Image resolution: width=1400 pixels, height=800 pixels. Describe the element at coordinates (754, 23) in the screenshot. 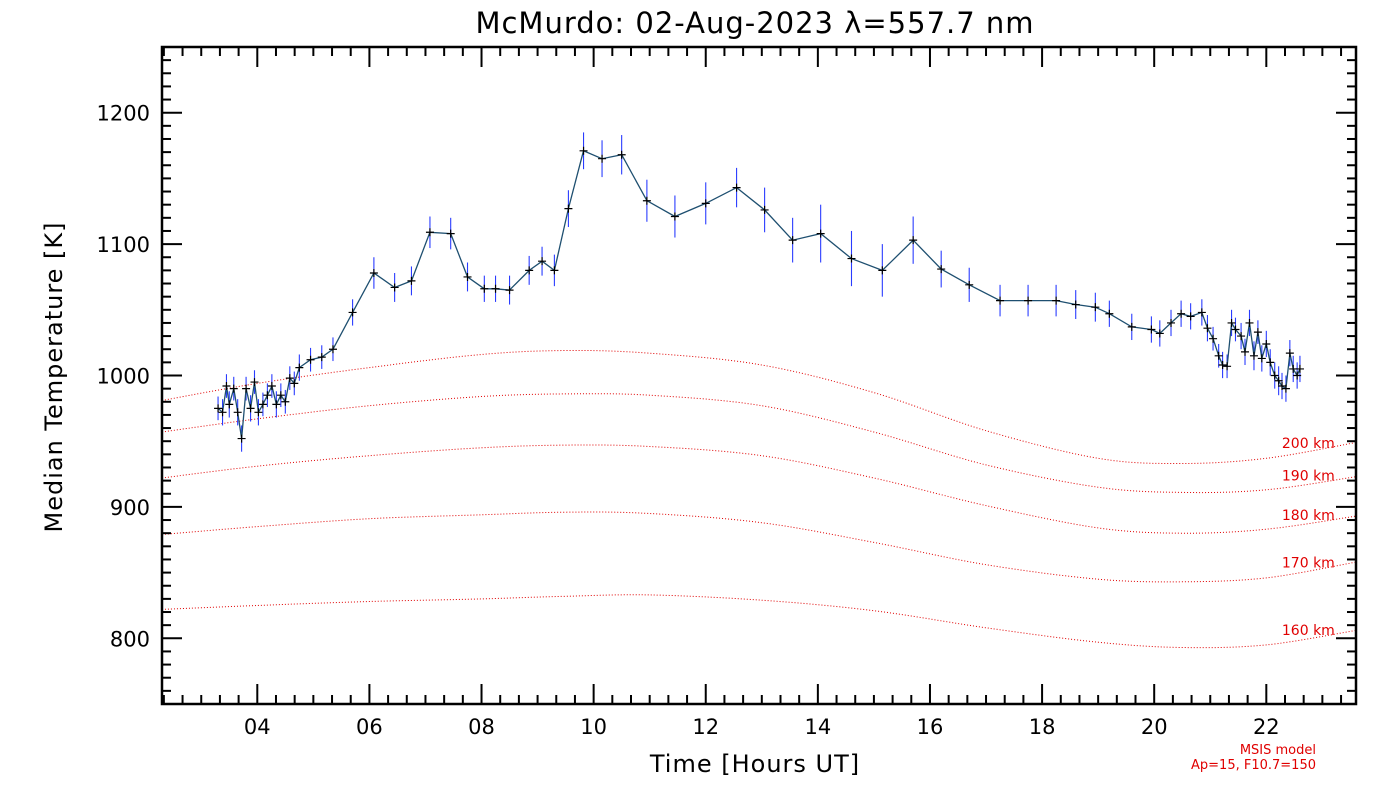

I see `chart-title: McMurdo: 02-Aug-2023 λ=557.7 nm` at that location.